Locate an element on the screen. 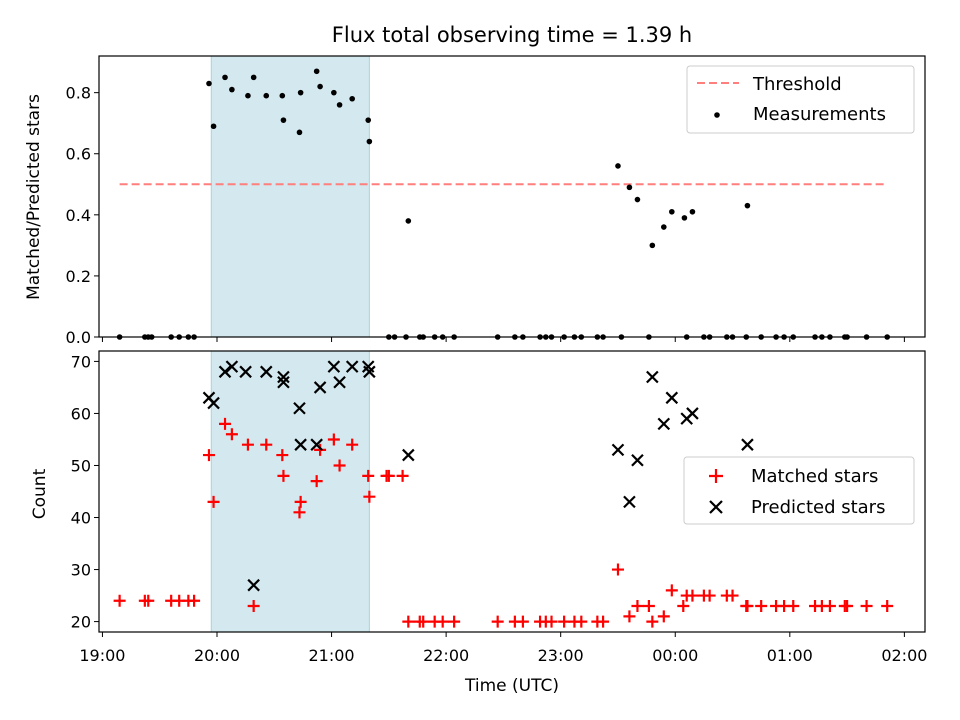 This screenshot has height=720, width=960. count-y-axis-label: Count is located at coordinates (40, 493).